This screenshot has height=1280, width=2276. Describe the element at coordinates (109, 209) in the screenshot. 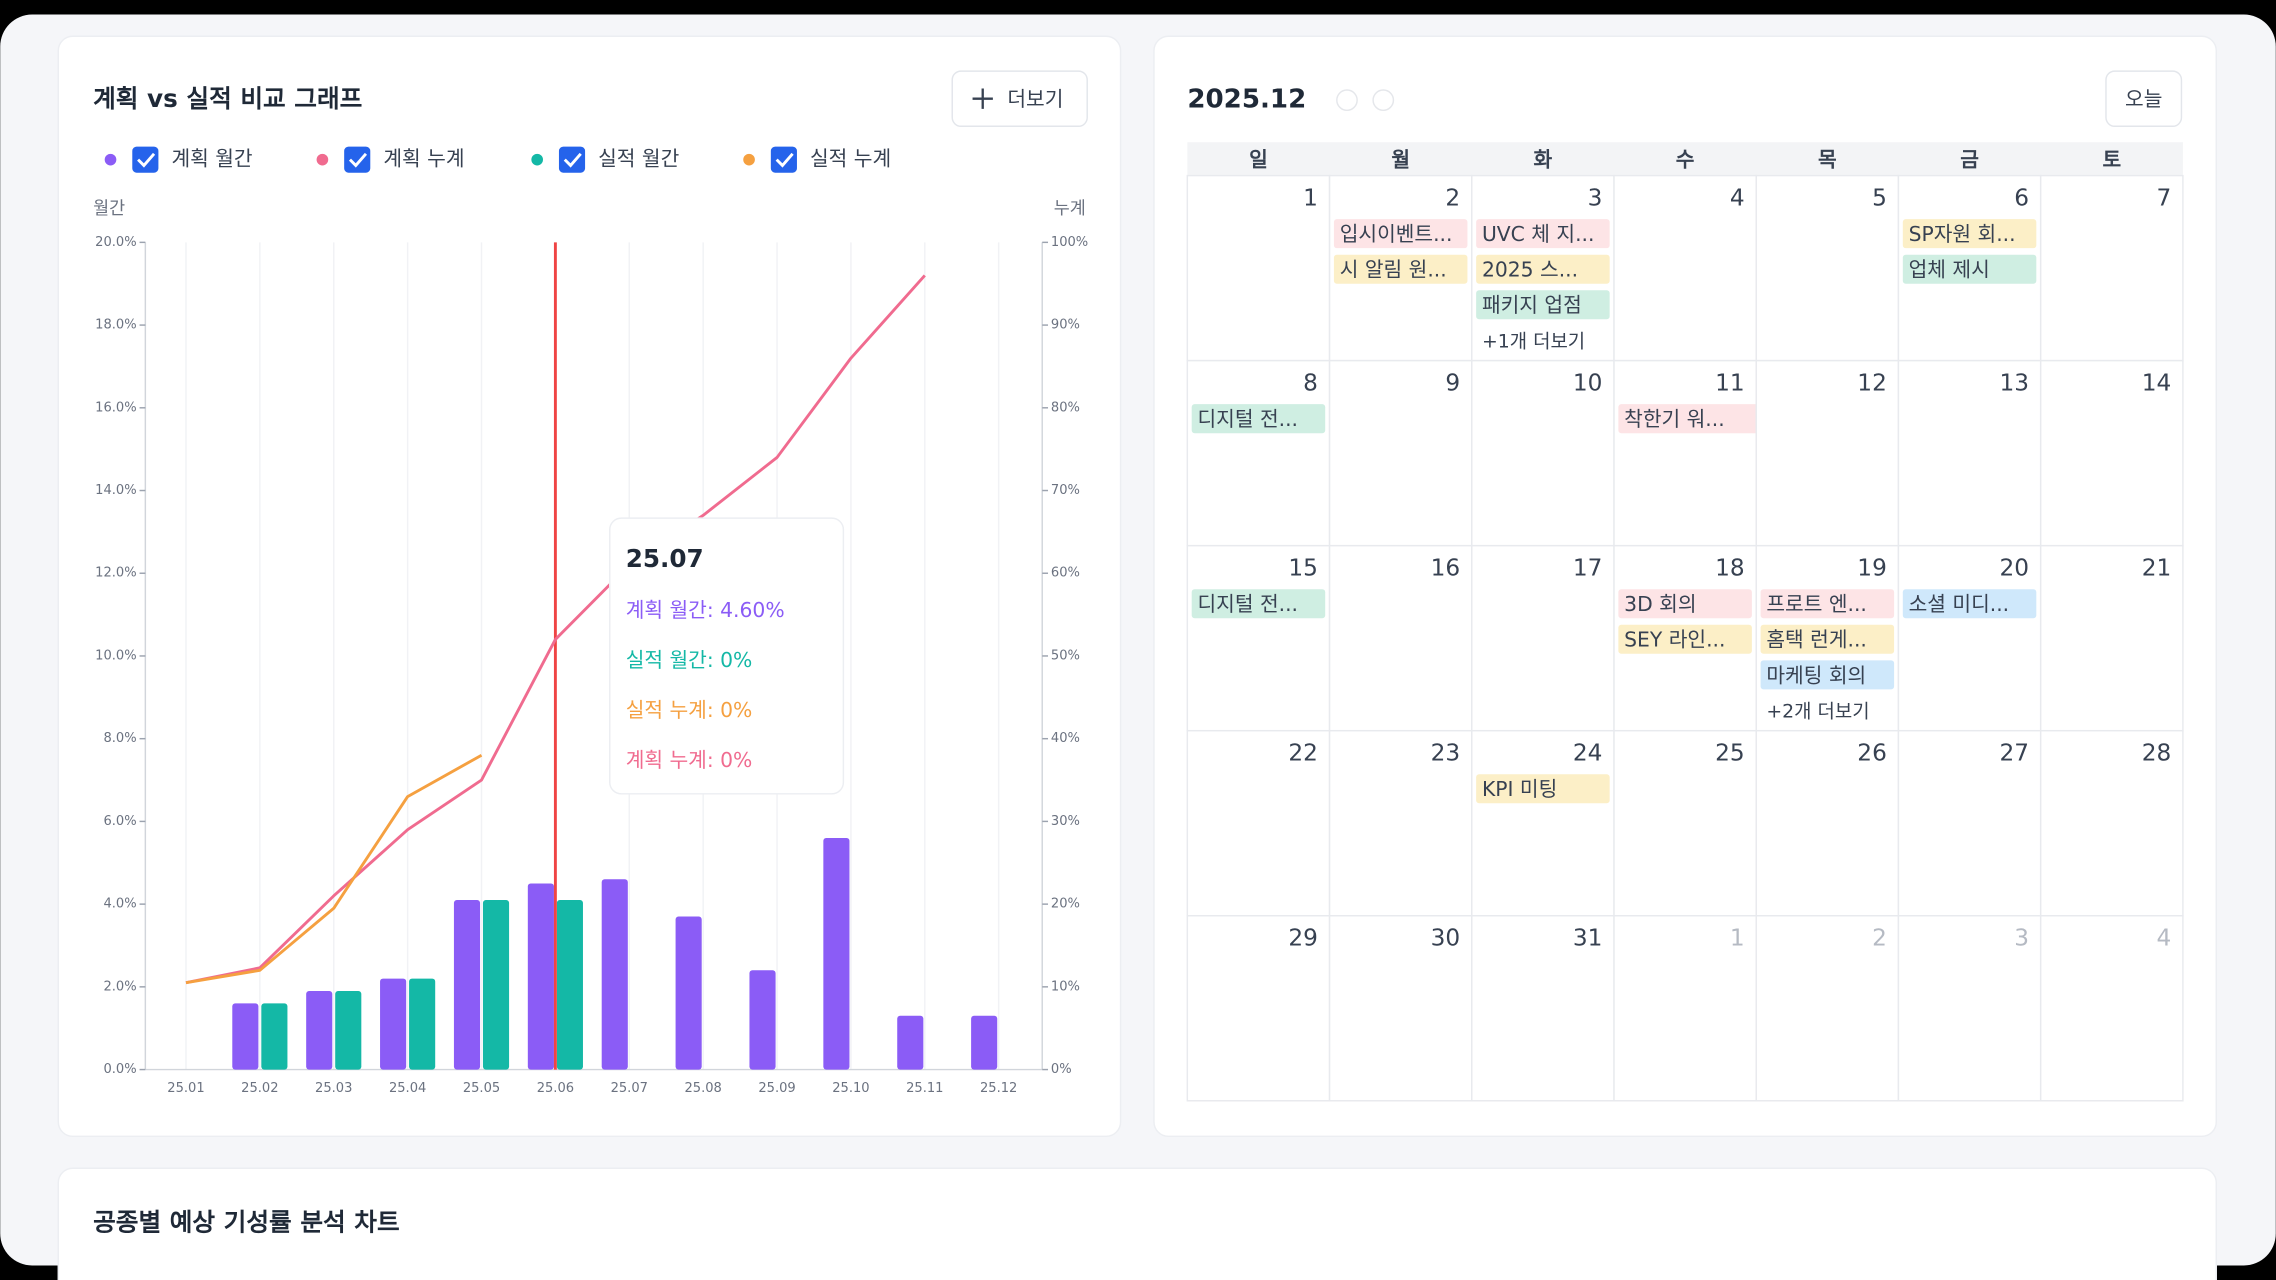

I see `y-axis-title: 월간` at that location.